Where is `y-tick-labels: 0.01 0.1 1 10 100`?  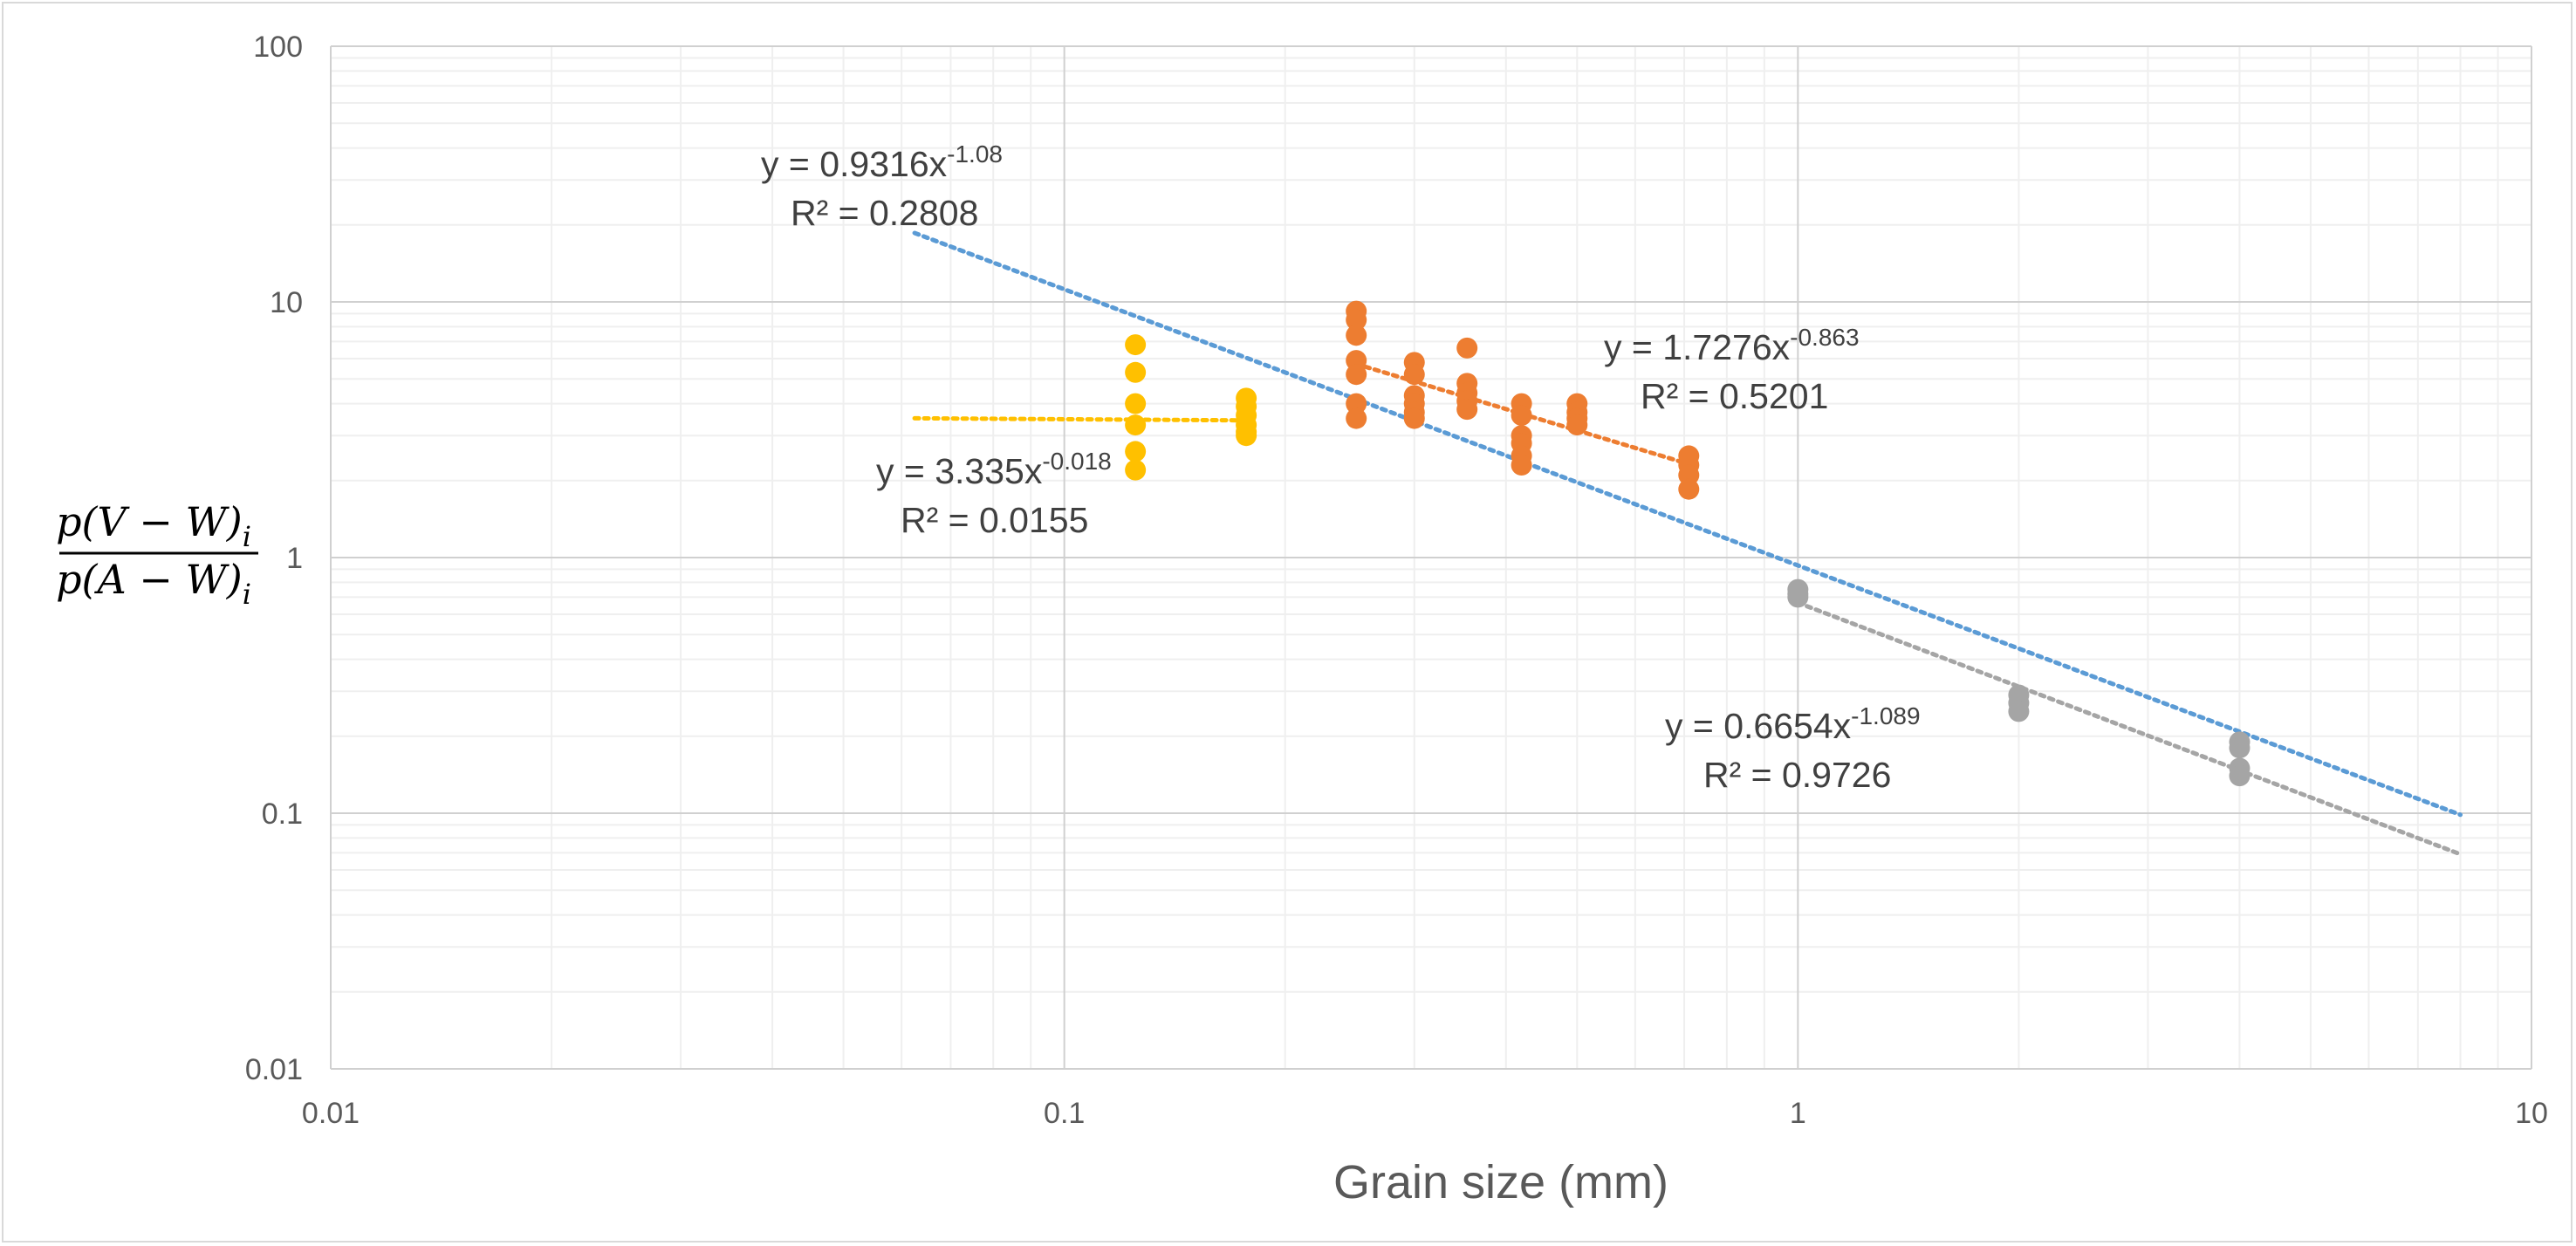
y-tick-labels: 0.01 0.1 1 10 100 is located at coordinates (274, 558).